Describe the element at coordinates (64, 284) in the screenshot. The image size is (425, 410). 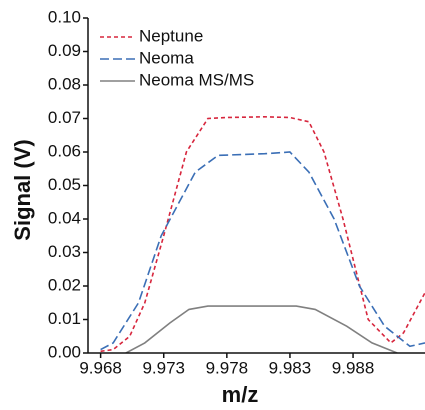
I see `y-tick-label: 0.02` at that location.